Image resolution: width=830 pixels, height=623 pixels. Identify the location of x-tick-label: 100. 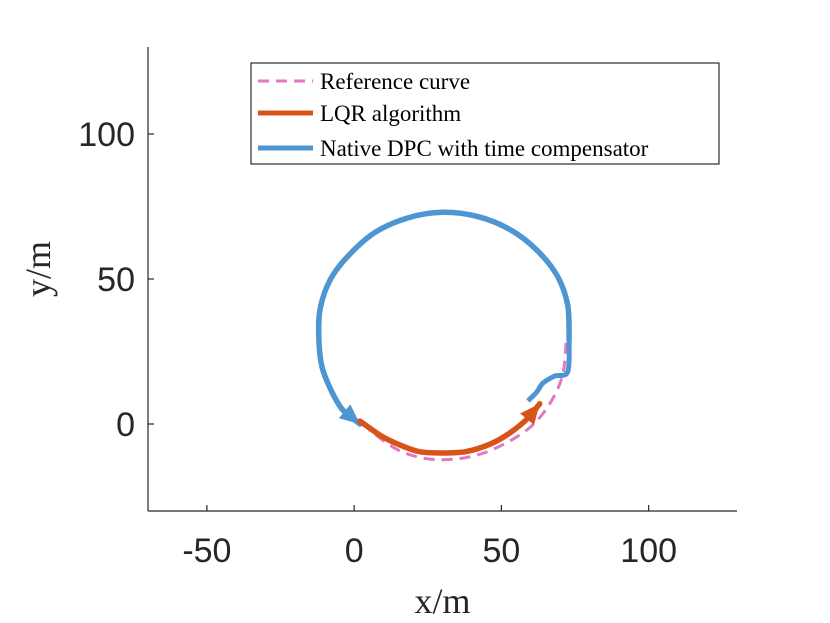
(648, 551).